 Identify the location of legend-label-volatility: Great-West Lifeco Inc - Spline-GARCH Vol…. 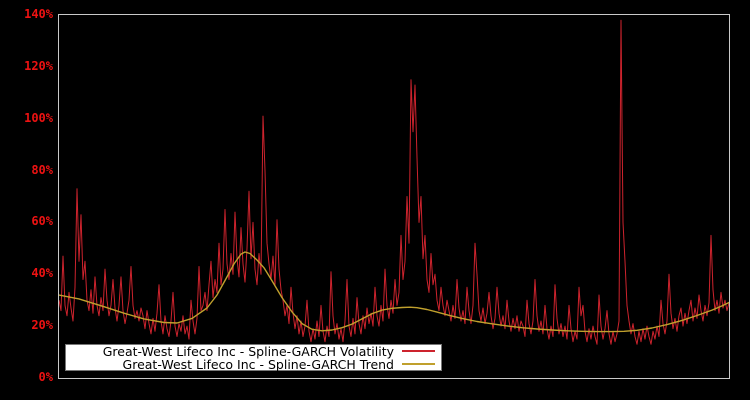
(248, 351).